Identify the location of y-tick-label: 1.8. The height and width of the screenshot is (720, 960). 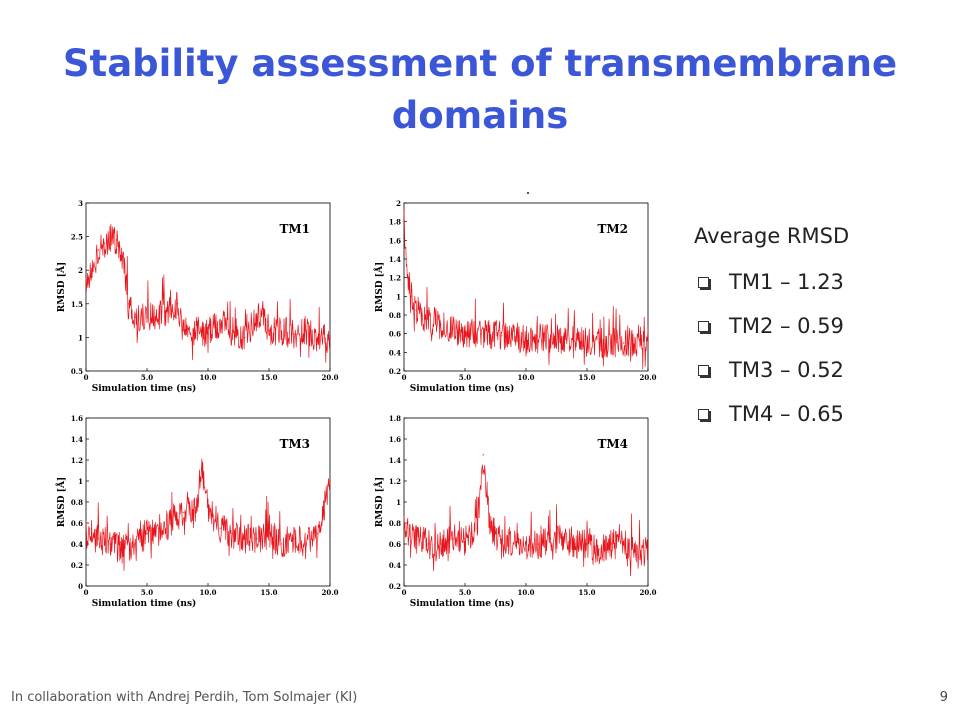
(395, 418).